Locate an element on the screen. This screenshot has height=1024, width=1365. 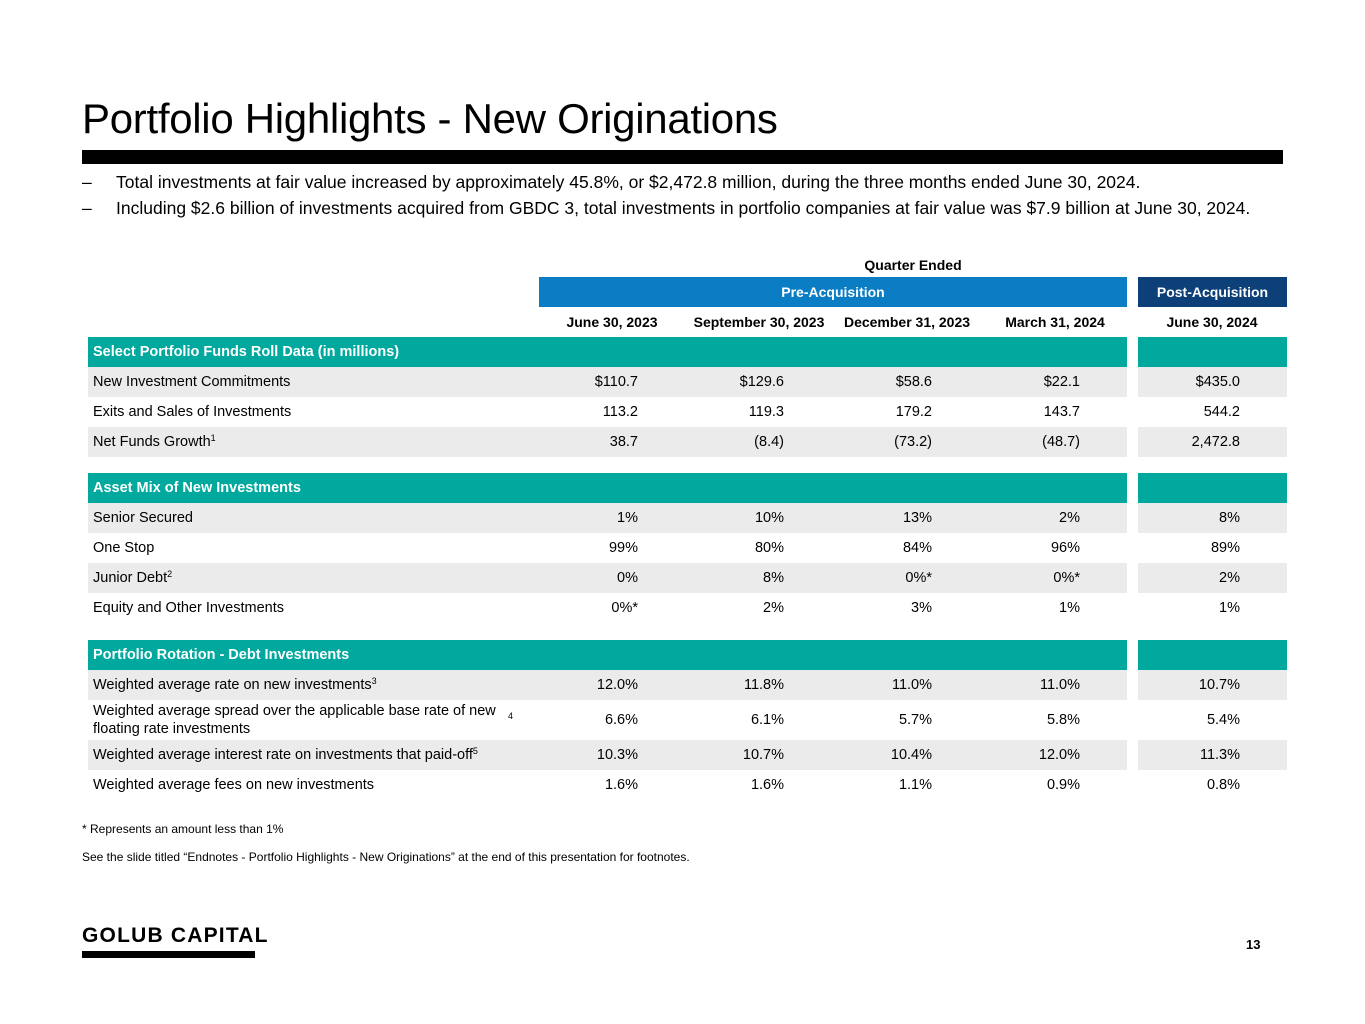
value-cell: 99% is located at coordinates (623, 548).